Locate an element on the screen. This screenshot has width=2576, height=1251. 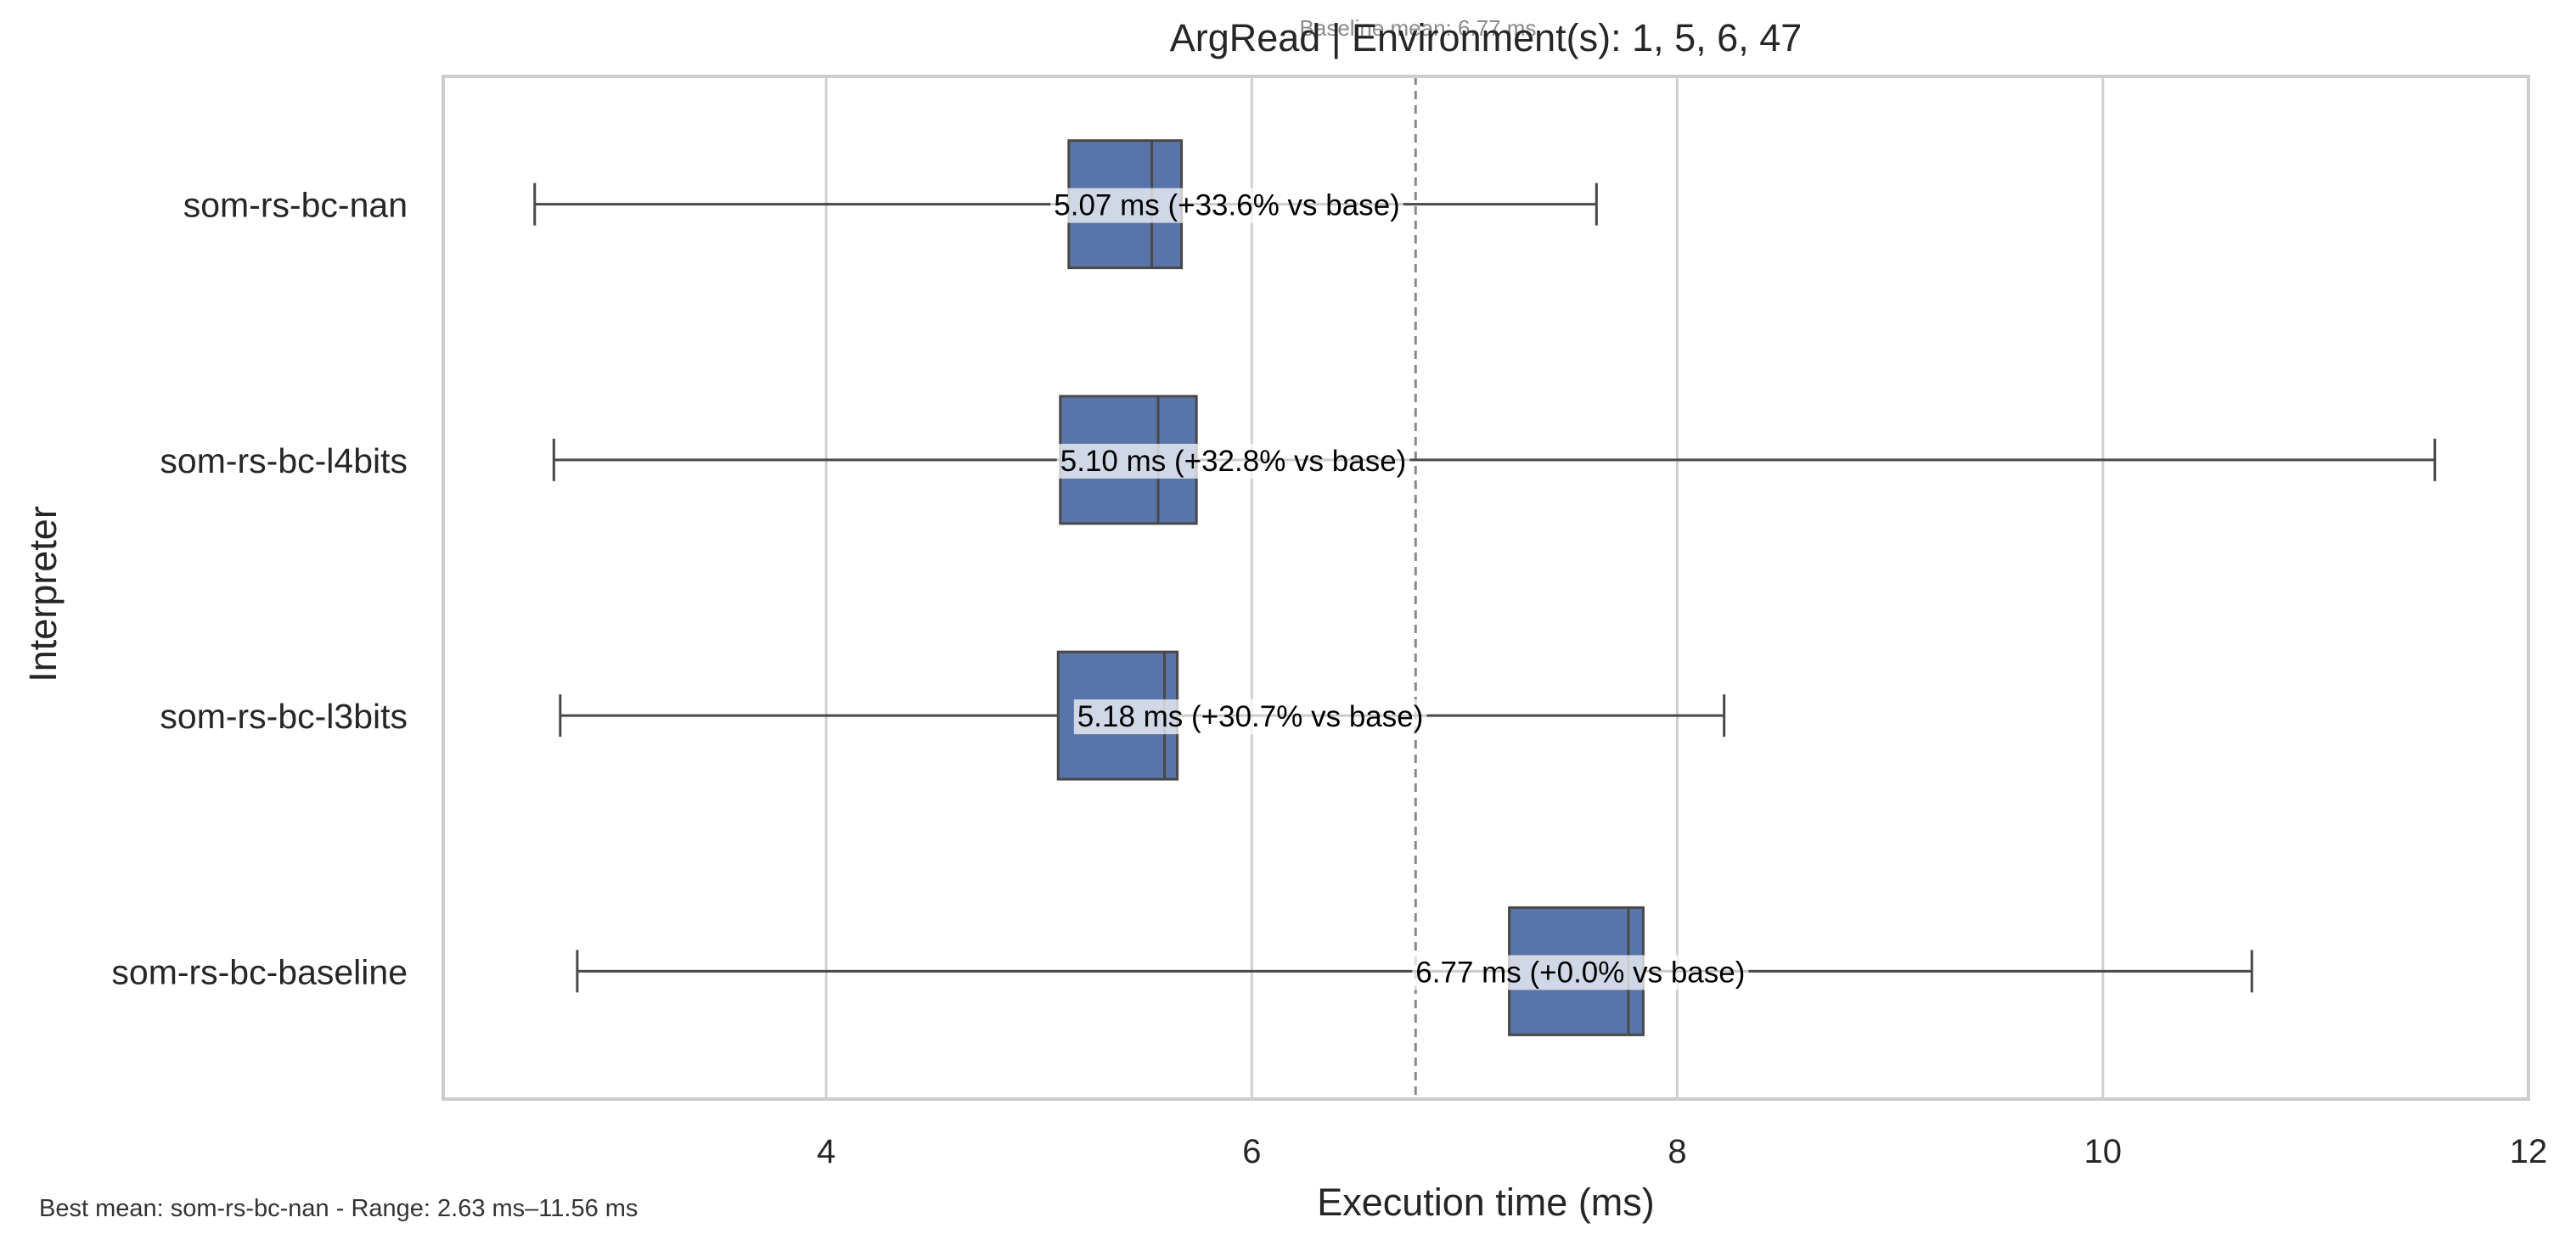
x-tick-label: 4 is located at coordinates (826, 1151).